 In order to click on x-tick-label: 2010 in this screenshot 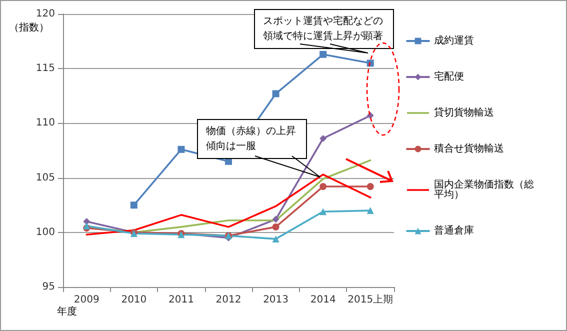, I will do `click(134, 300)`.